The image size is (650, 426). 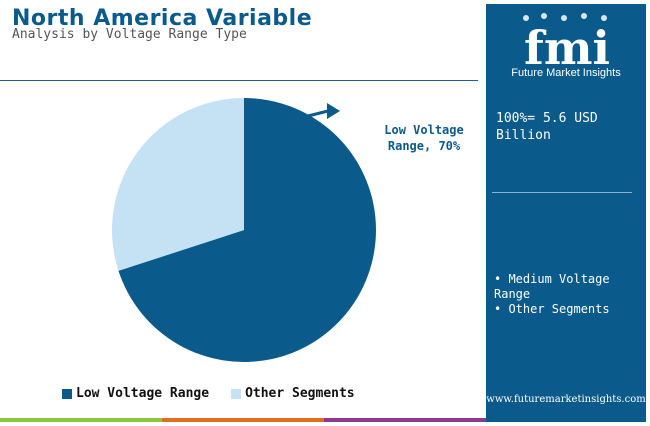 What do you see at coordinates (219, 393) in the screenshot?
I see `chart-legend: Low Voltage Range Other Segments` at bounding box center [219, 393].